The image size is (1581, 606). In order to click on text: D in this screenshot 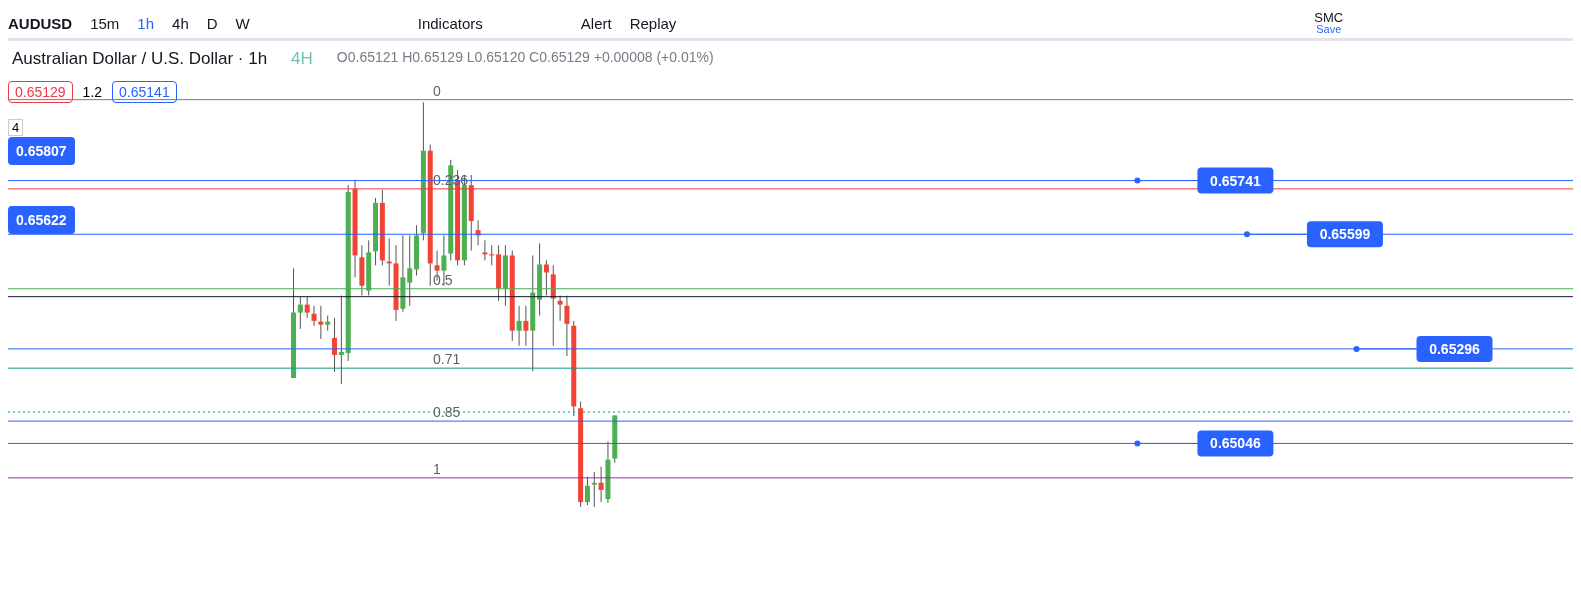, I will do `click(212, 23)`.